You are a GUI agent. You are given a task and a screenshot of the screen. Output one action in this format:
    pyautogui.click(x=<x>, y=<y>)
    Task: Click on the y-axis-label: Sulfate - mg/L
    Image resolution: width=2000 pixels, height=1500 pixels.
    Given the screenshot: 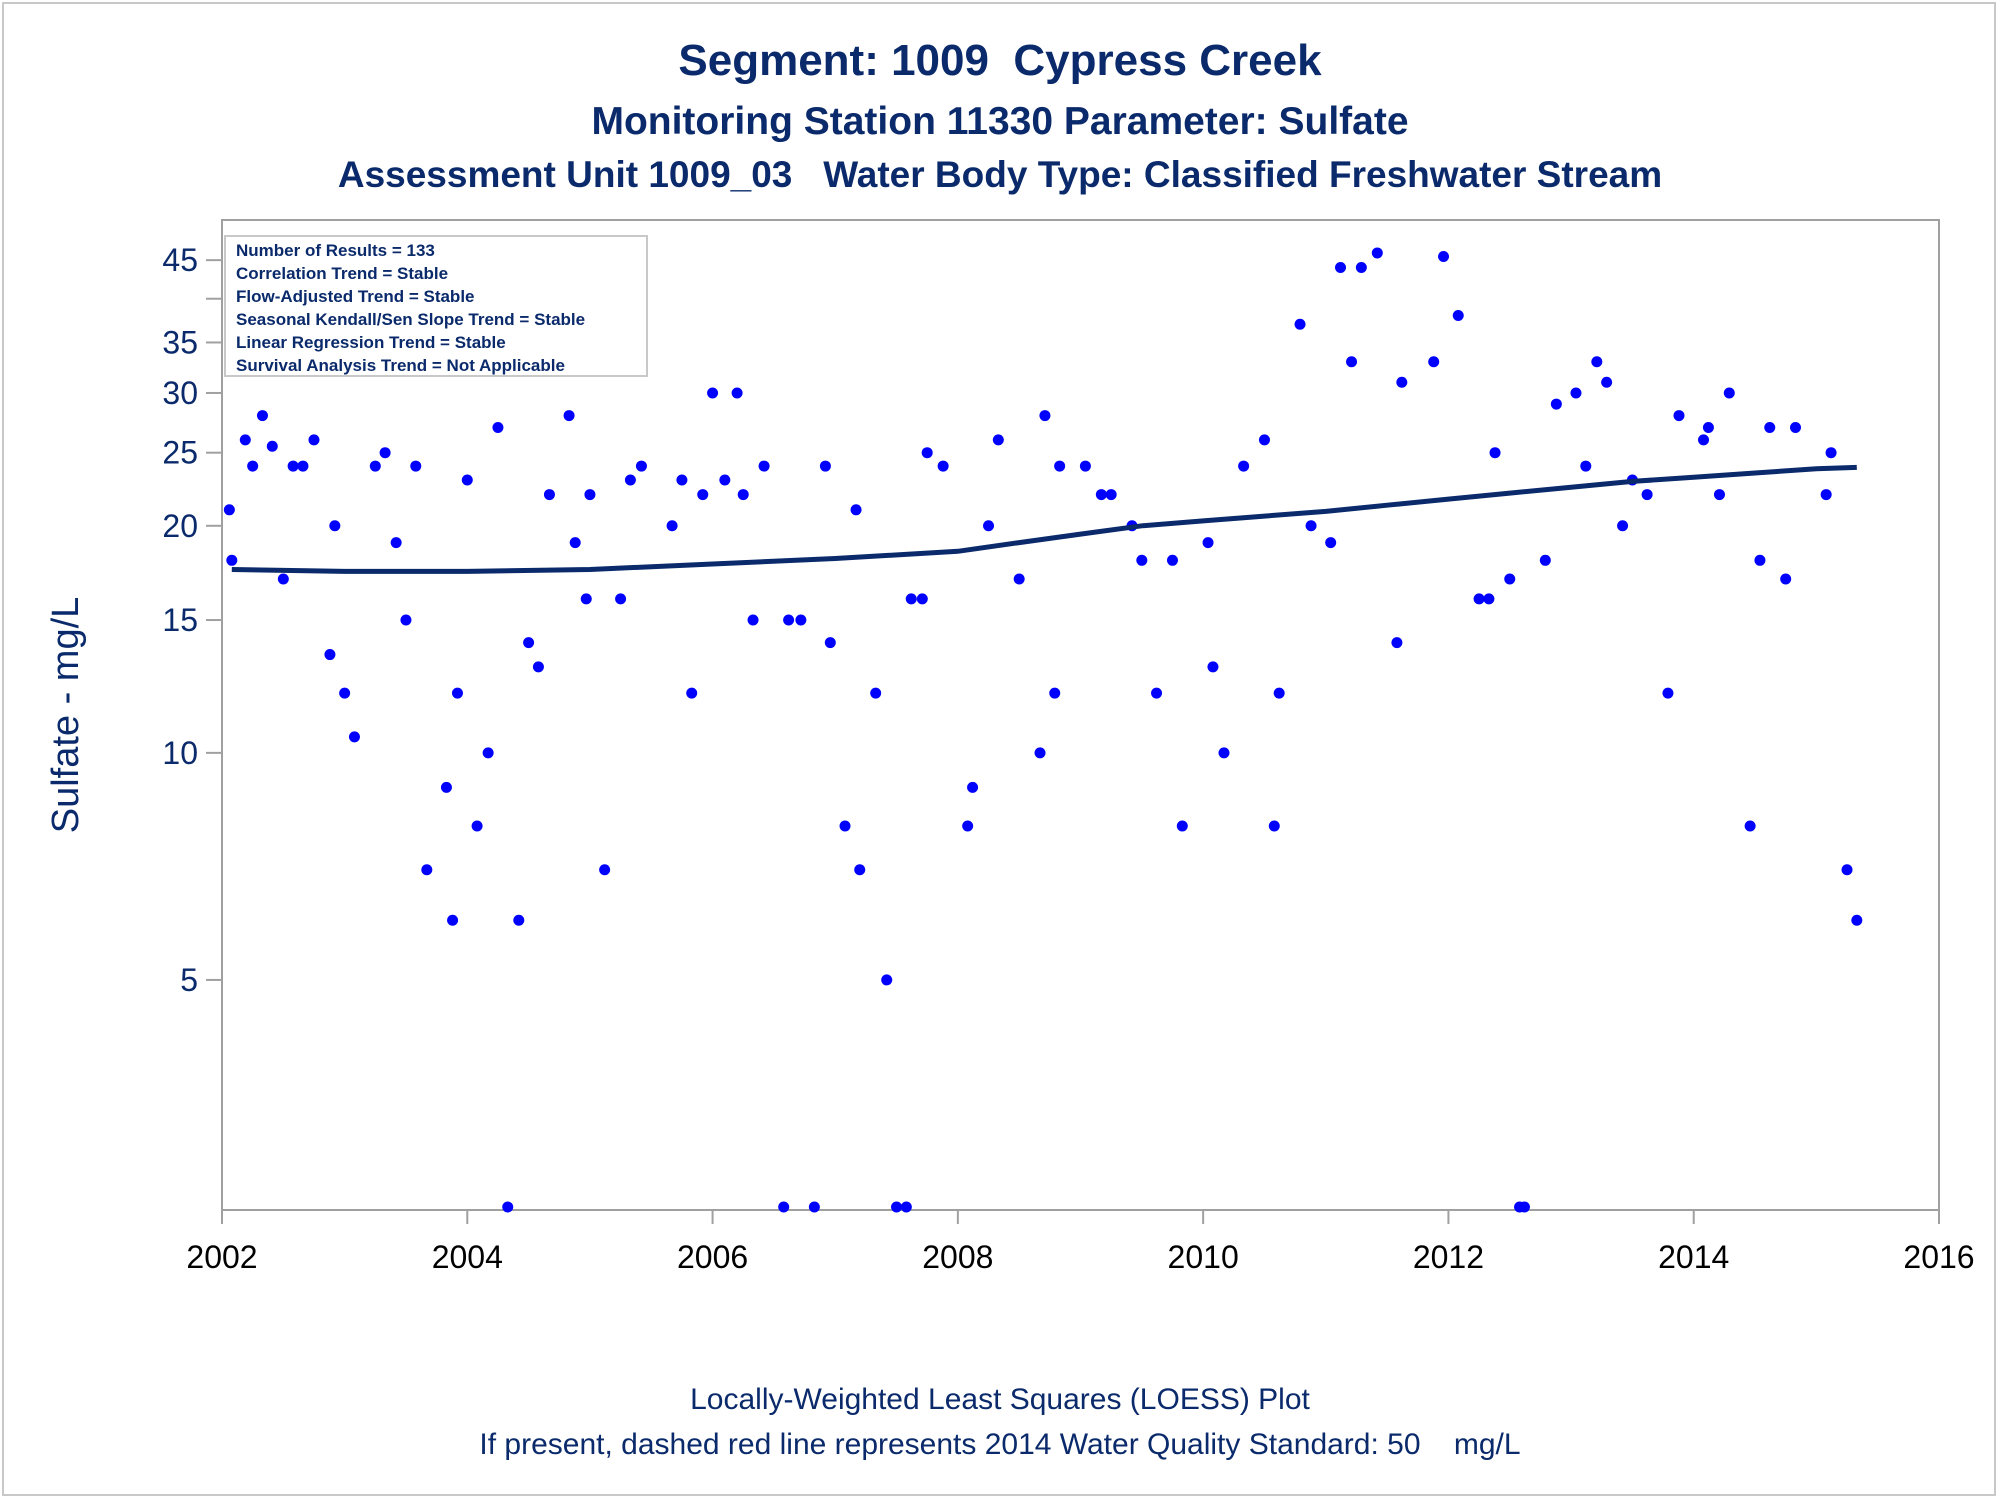 What is the action you would take?
    pyautogui.click(x=66, y=715)
    